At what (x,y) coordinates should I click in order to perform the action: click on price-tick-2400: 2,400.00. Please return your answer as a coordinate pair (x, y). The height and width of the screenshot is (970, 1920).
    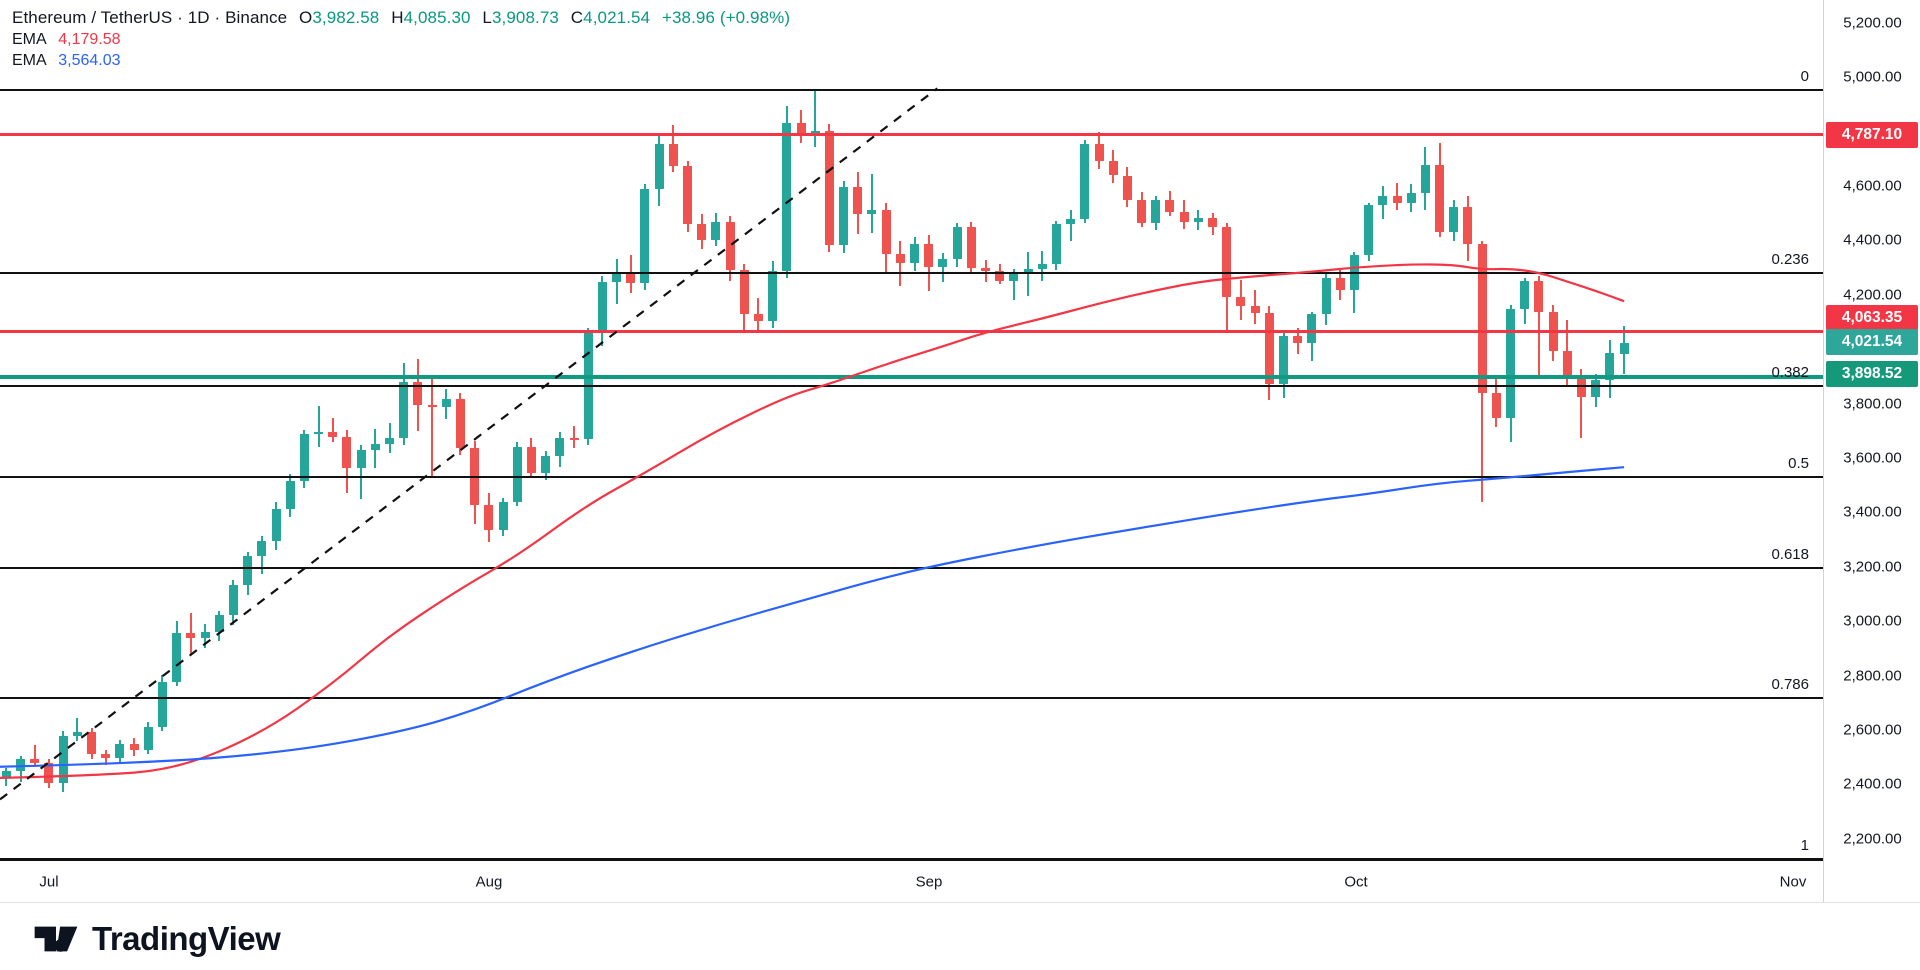
    Looking at the image, I should click on (1872, 784).